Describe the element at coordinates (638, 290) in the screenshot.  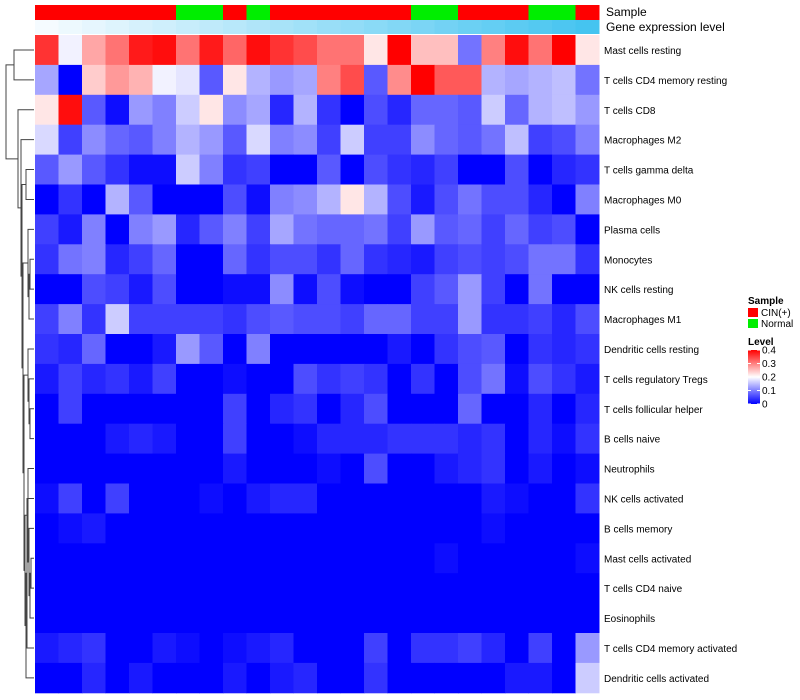
I see `row-label: NK cells resting` at that location.